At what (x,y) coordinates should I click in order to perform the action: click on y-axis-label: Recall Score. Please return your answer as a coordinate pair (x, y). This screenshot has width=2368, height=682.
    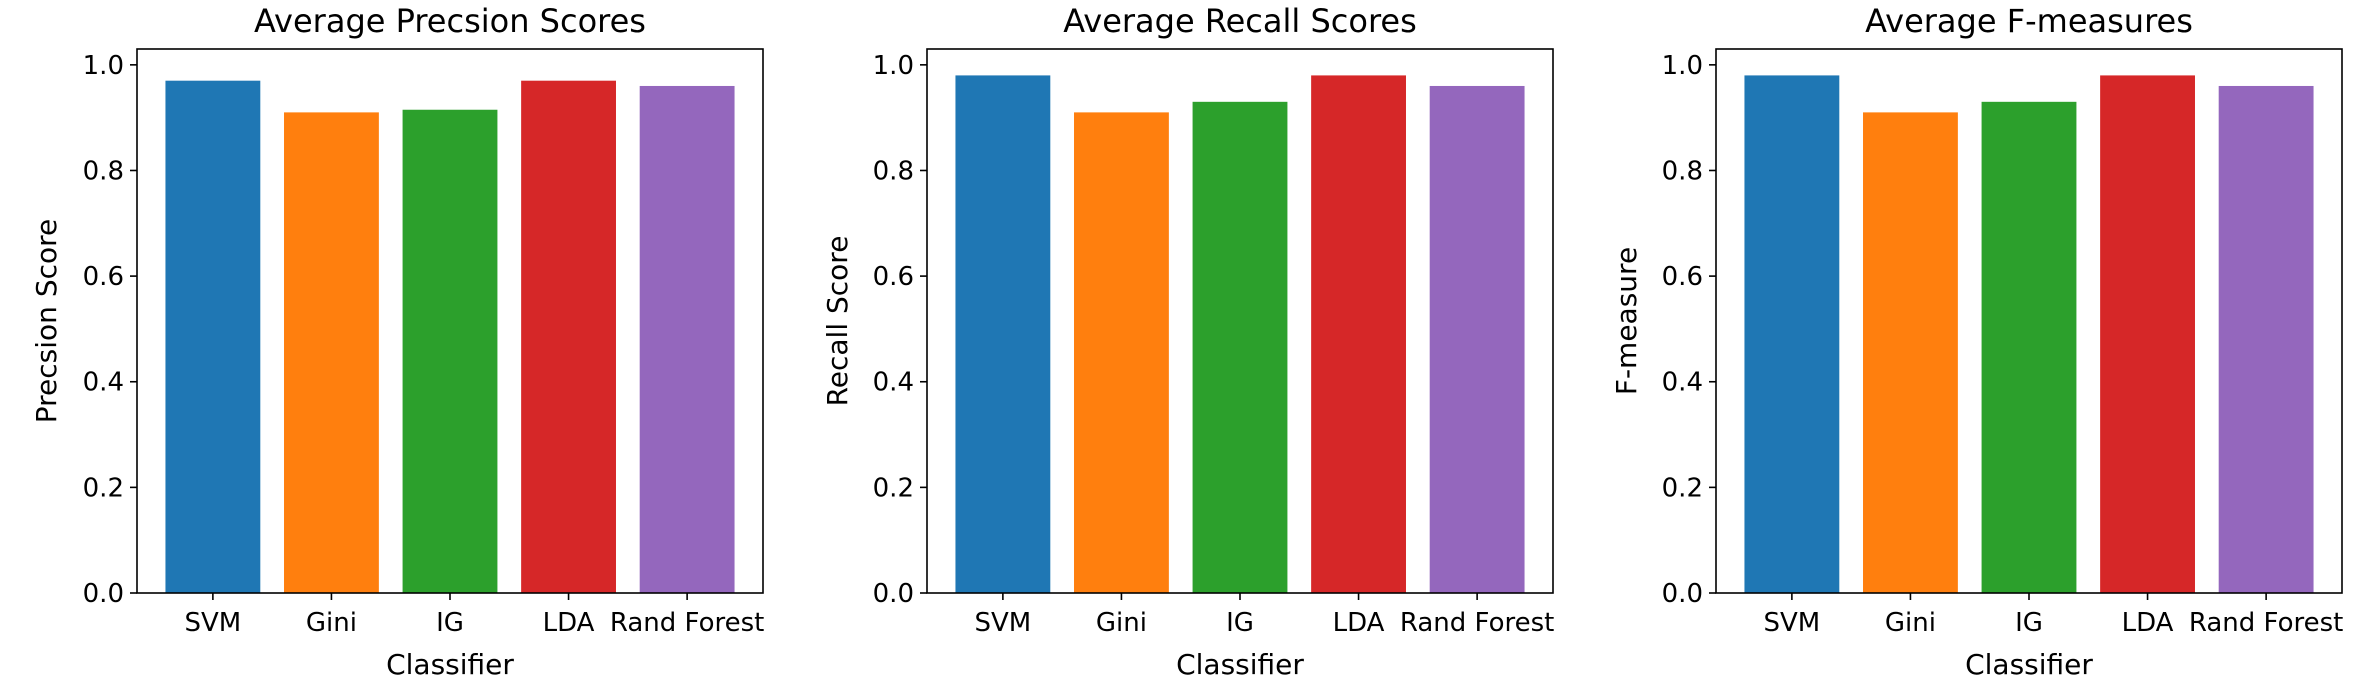
    Looking at the image, I should click on (837, 321).